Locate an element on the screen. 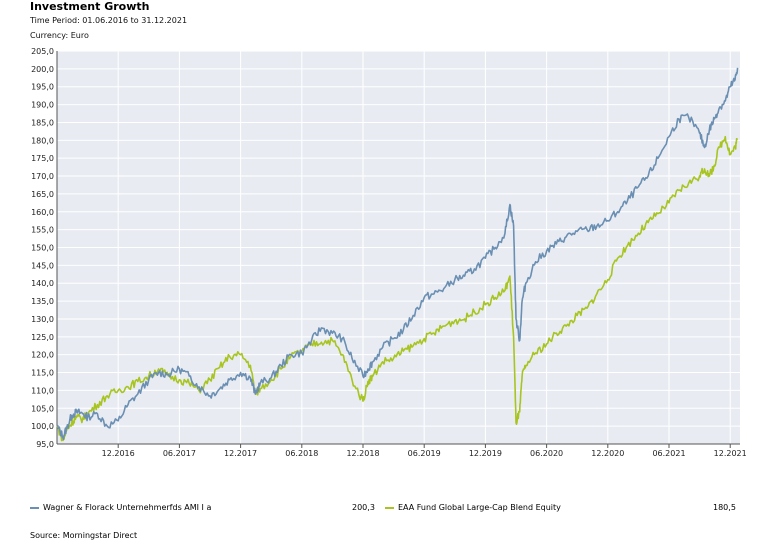 The width and height of the screenshot is (768, 546). x-tick-label: 12.2018 is located at coordinates (362, 453).